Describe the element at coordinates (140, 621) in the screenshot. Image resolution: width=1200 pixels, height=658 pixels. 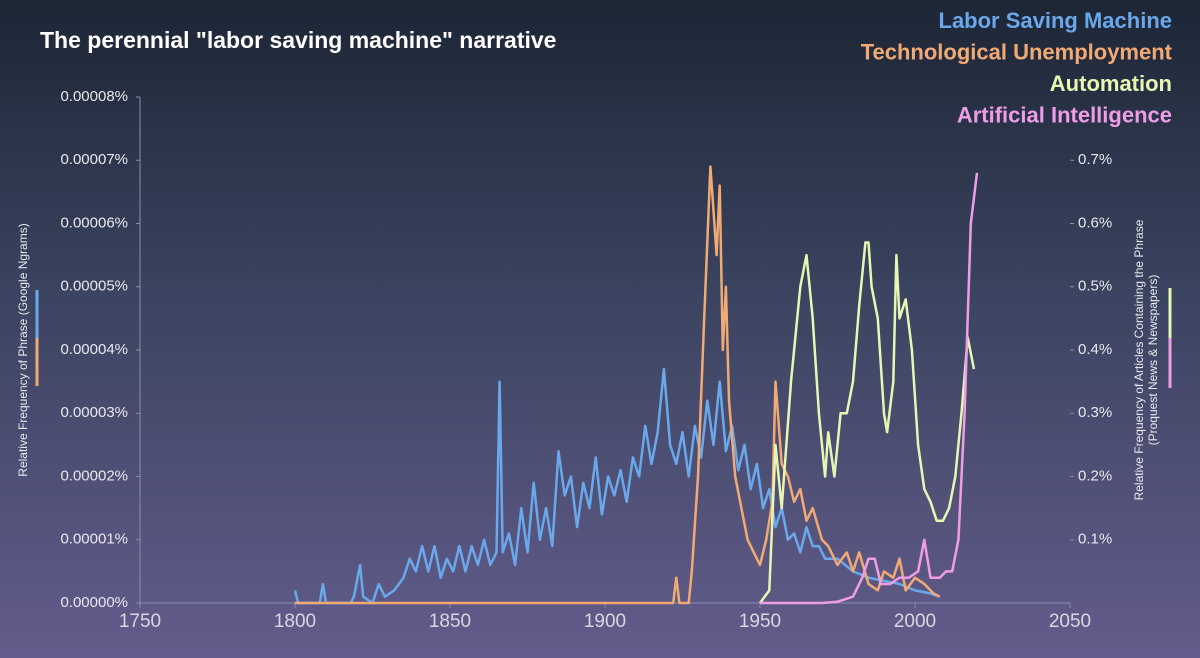
I see `x-tick-label: 1750` at that location.